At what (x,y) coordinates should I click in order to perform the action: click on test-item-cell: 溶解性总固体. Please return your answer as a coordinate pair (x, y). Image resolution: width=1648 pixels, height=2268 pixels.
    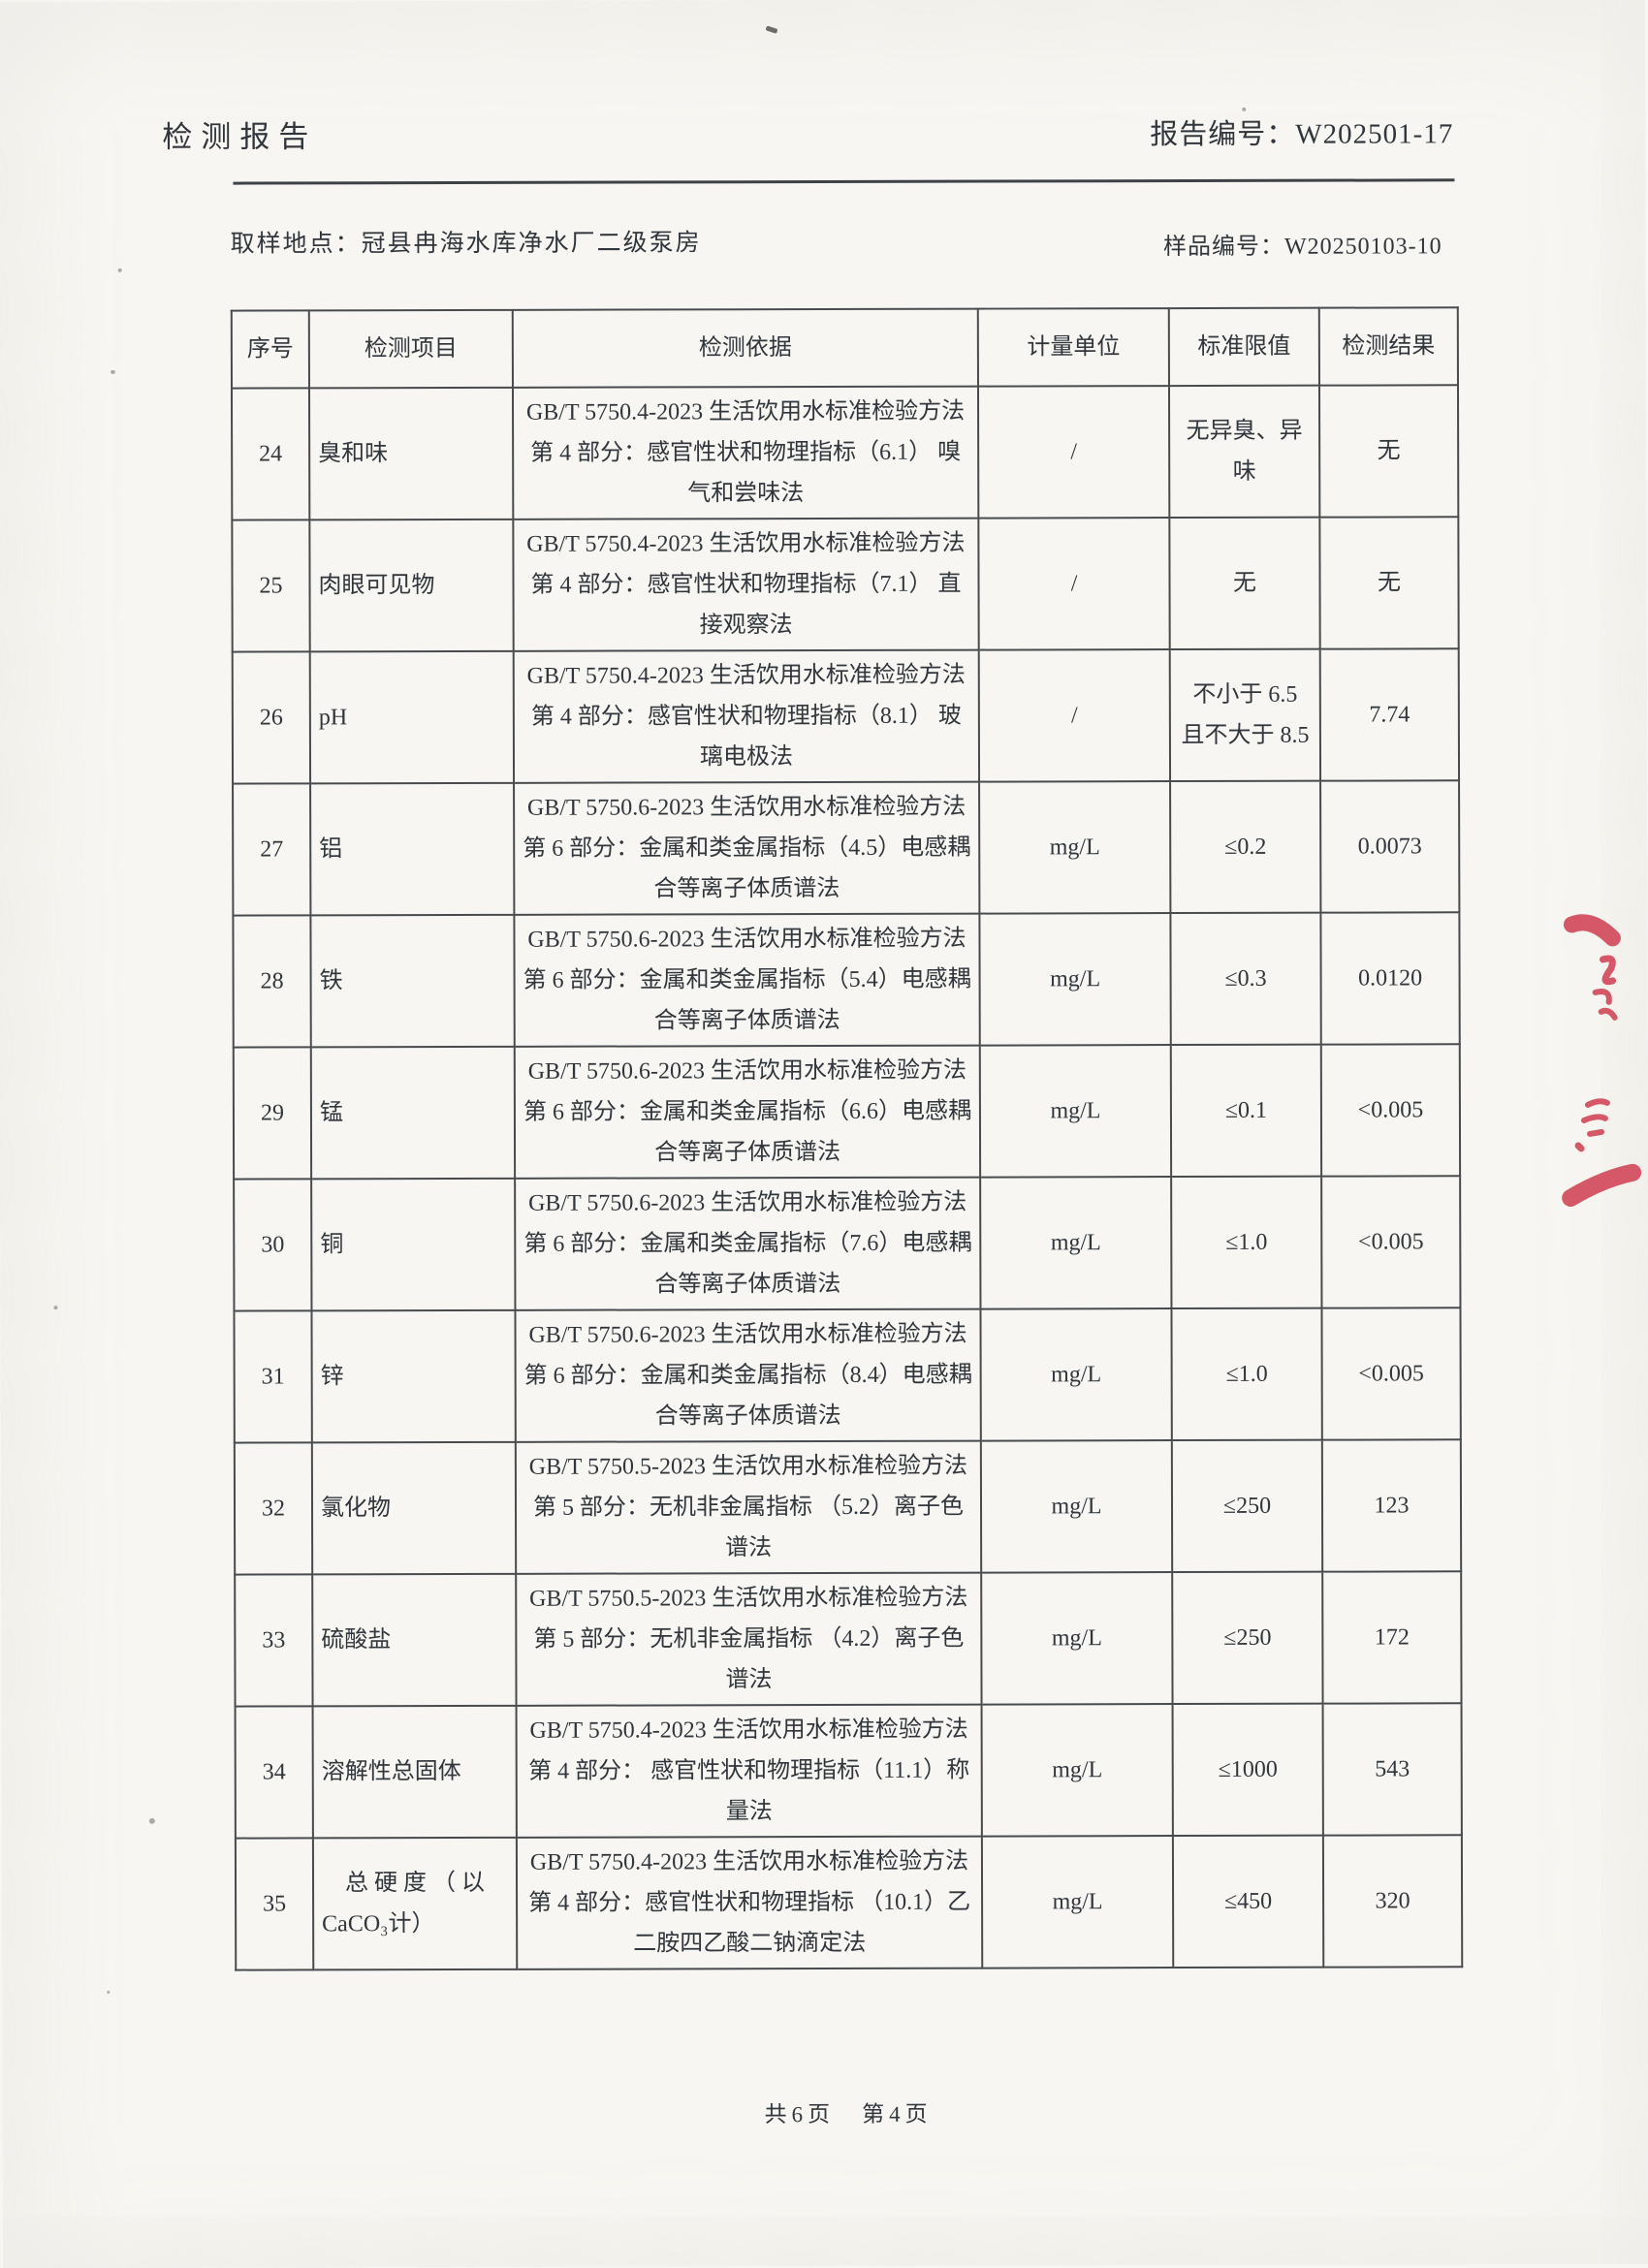
    Looking at the image, I should click on (414, 1772).